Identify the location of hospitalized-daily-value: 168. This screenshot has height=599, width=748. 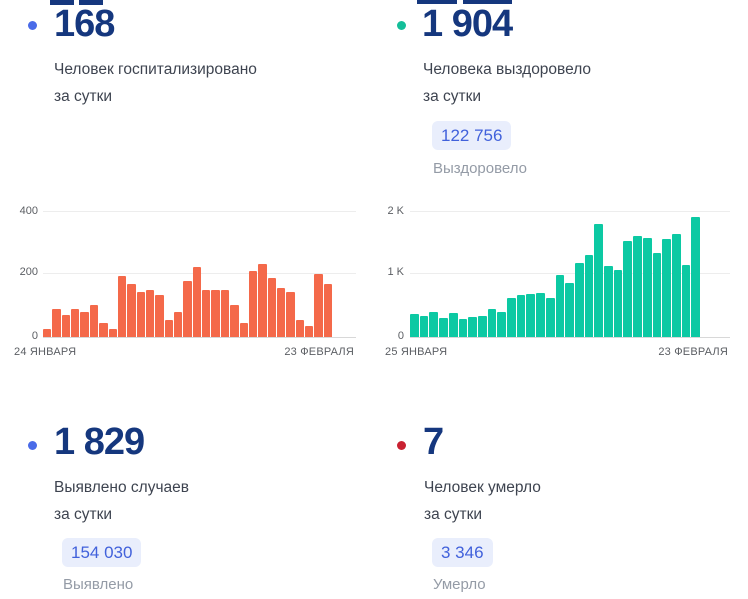
(84, 24).